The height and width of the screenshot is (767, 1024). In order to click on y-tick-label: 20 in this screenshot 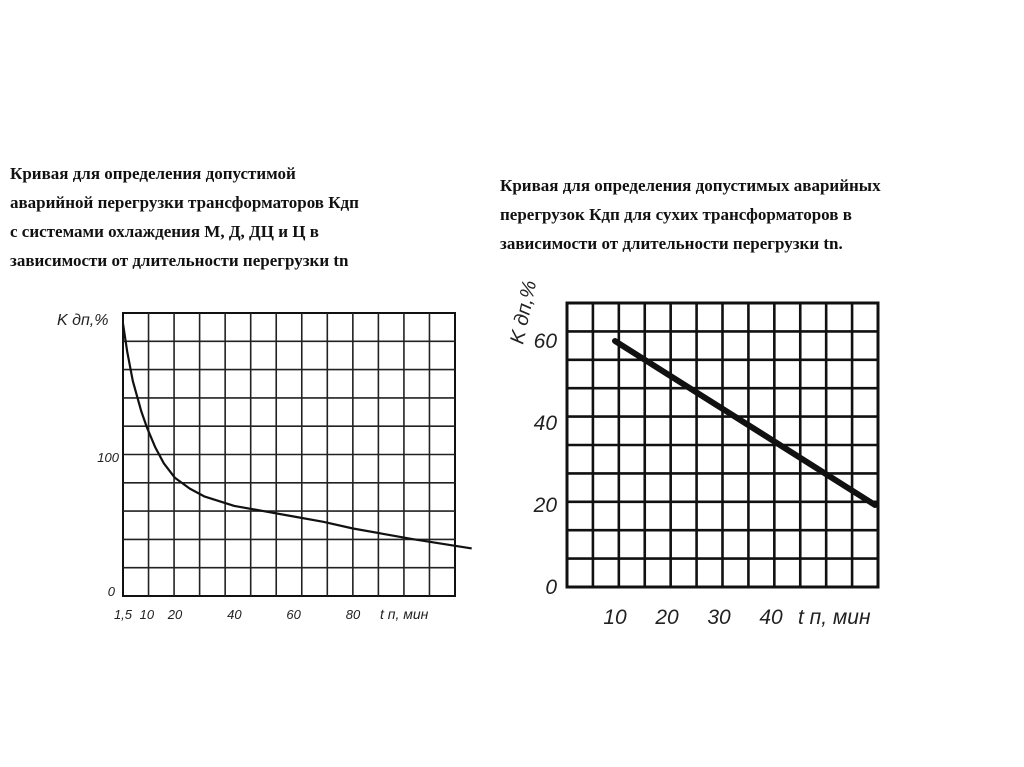, I will do `click(545, 505)`.